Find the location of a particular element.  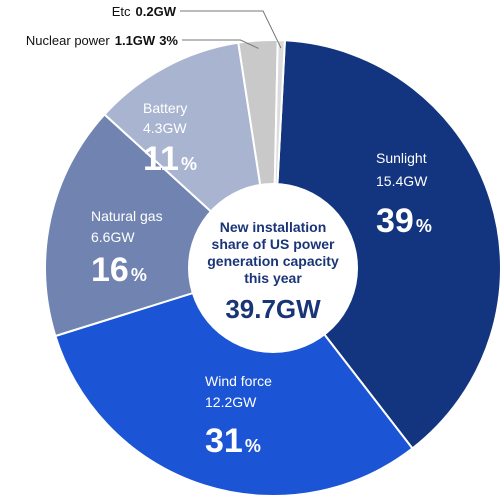

center-title-line-1: New installation is located at coordinates (273, 227).